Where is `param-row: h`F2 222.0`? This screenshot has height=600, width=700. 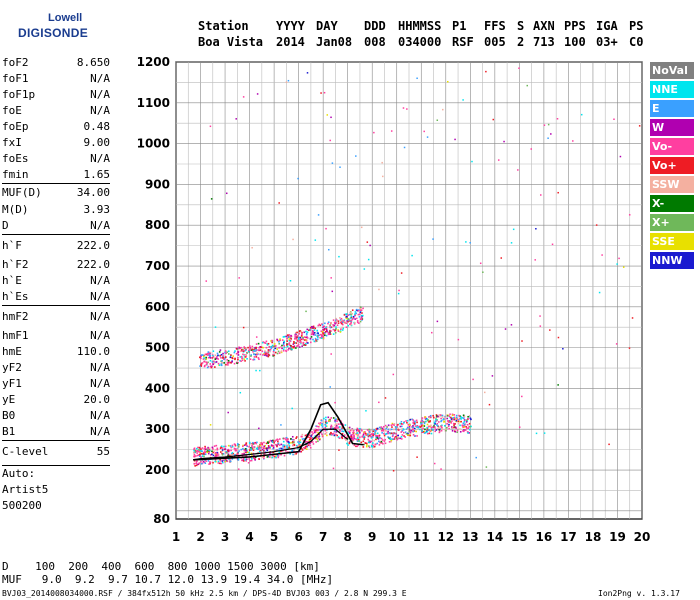
param-row: h`F2 222.0 is located at coordinates (56, 265).